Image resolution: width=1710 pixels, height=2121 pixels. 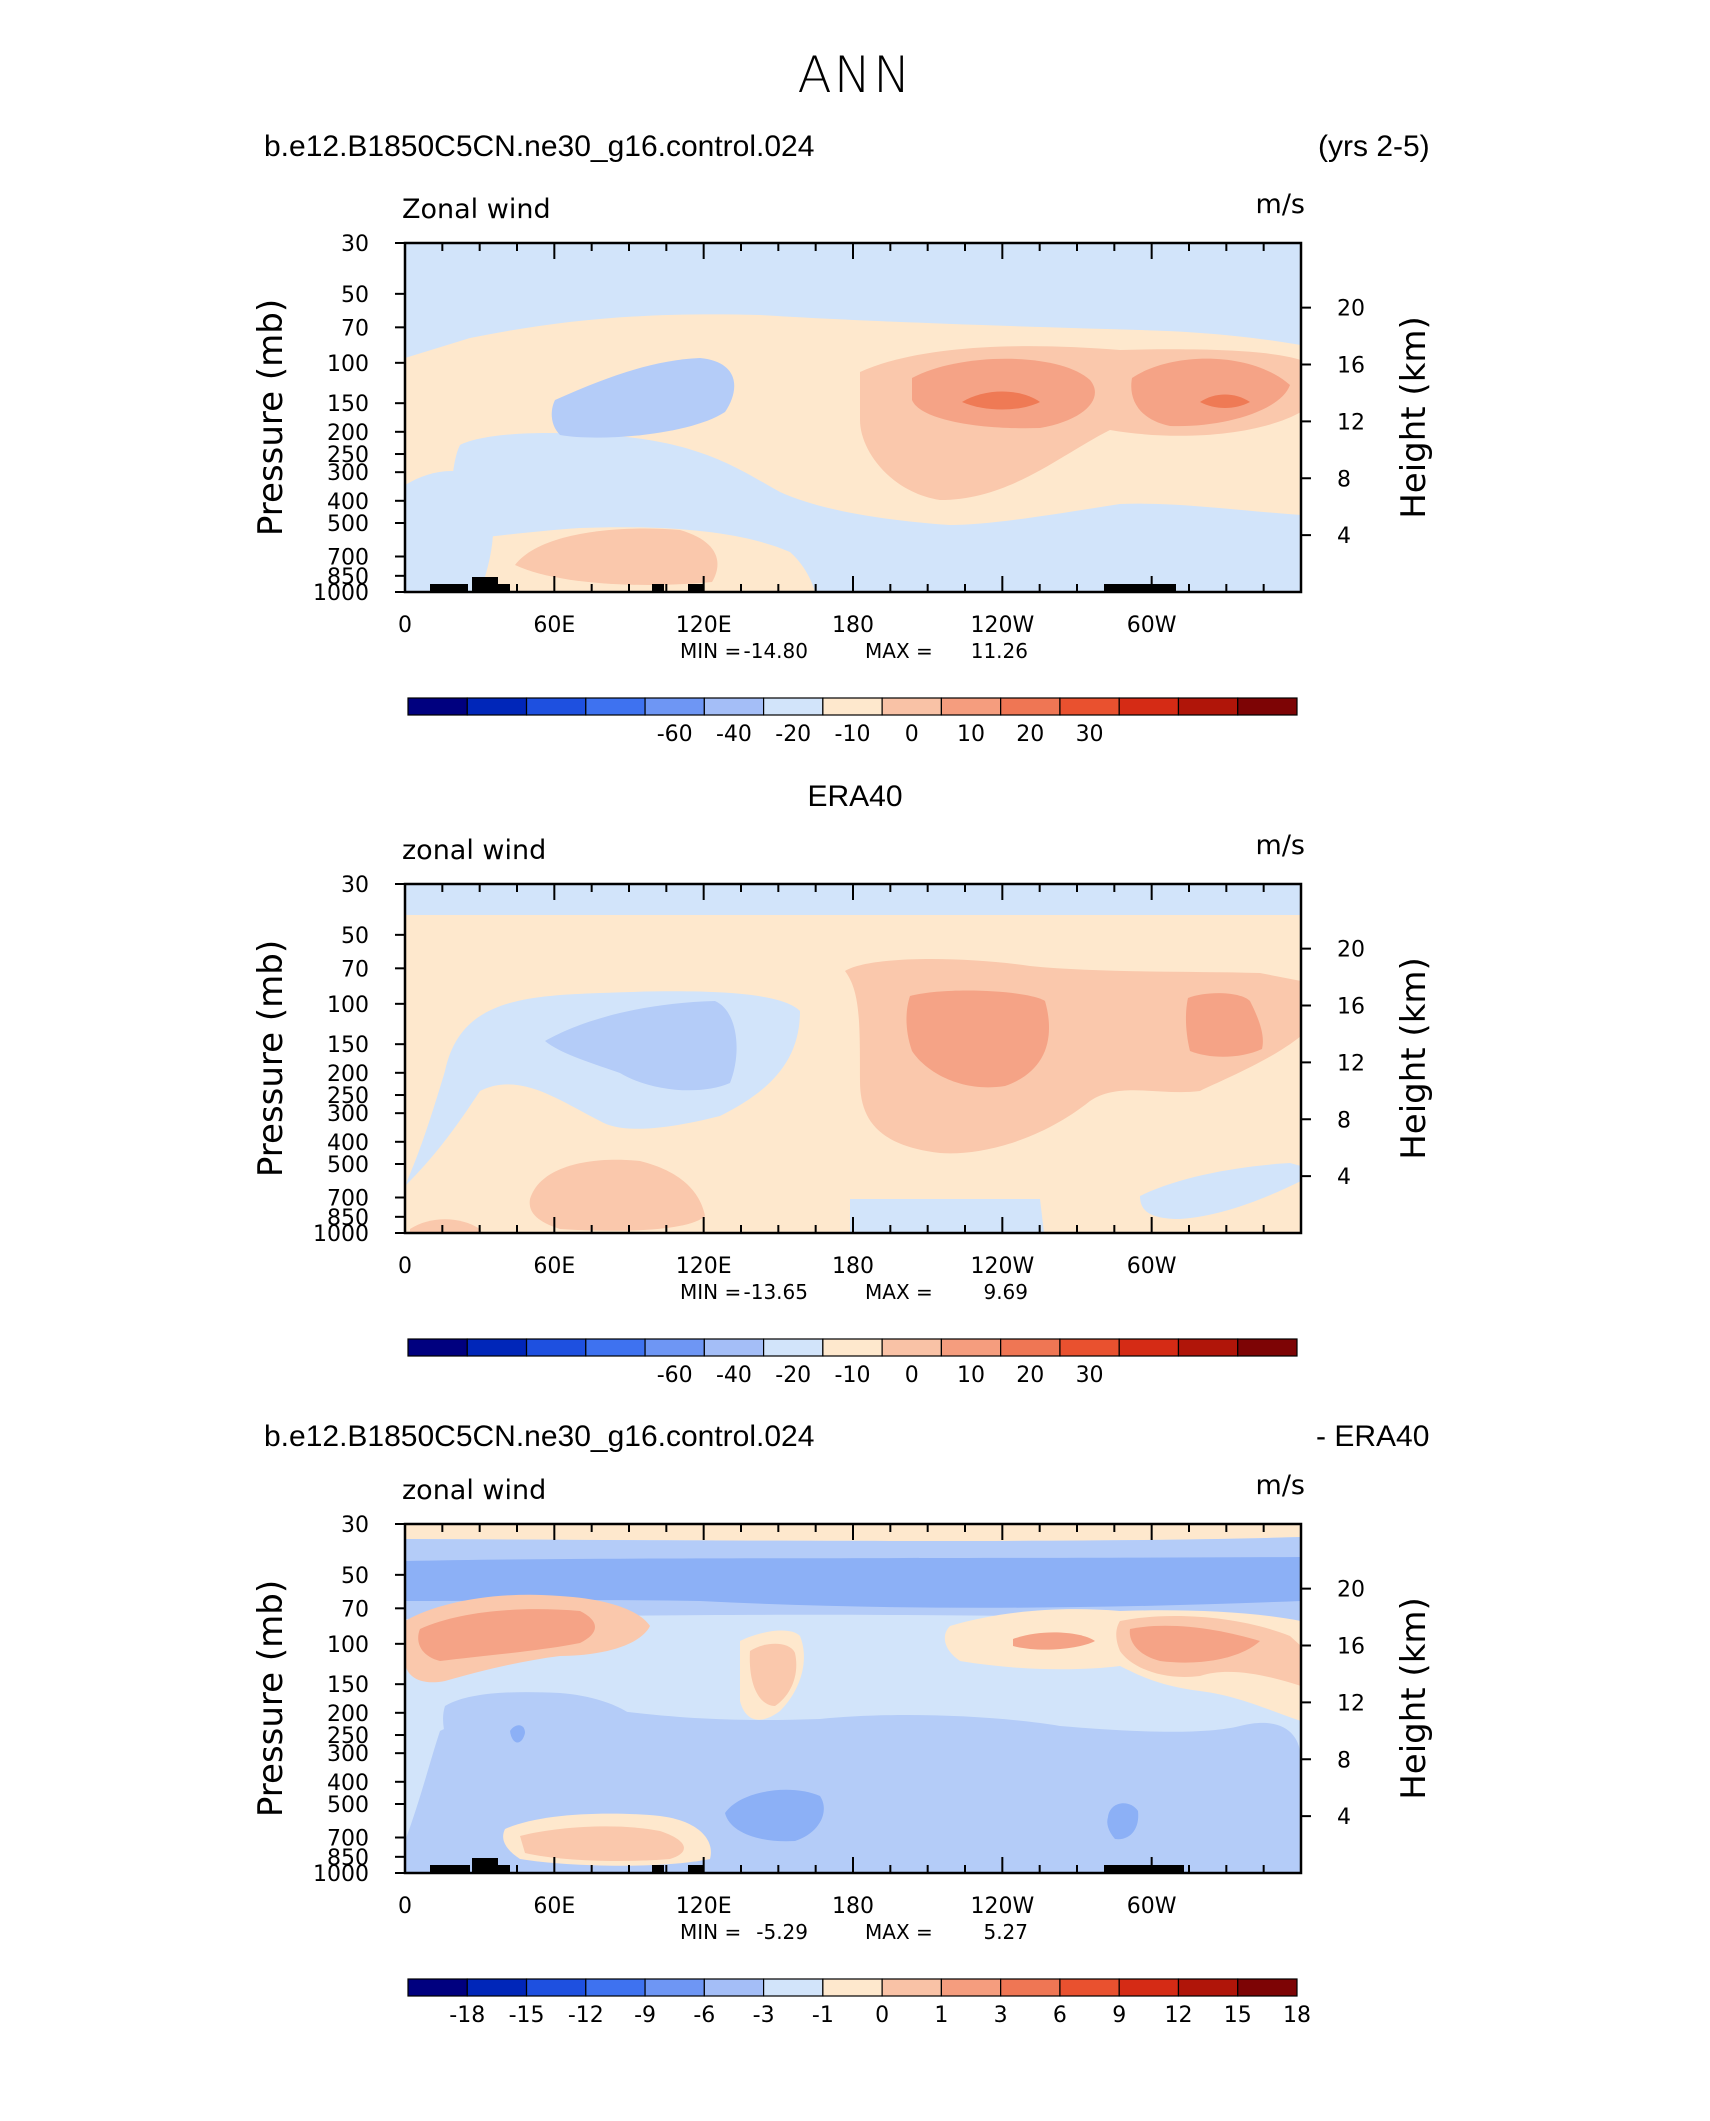 I want to click on min-value: -5.29, so click(x=782, y=1932).